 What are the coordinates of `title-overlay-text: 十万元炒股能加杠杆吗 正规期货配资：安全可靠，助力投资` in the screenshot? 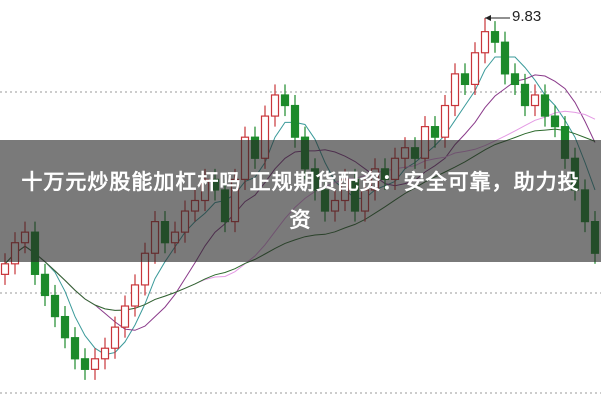 It's located at (300, 201).